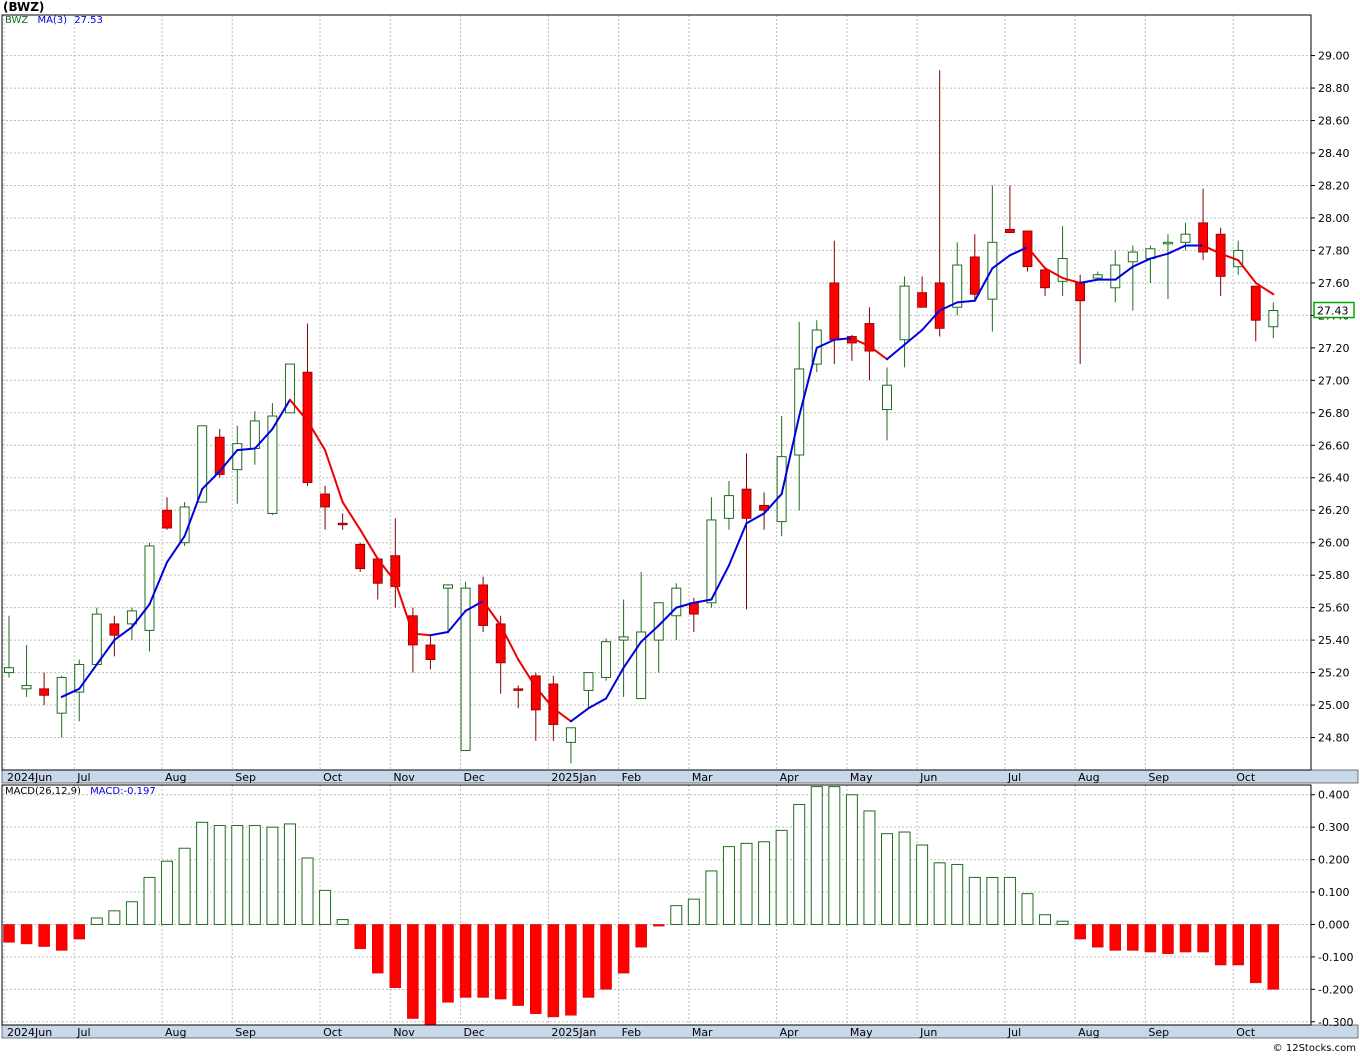  What do you see at coordinates (1335, 1022) in the screenshot?
I see `macd-y-tick-label: -0.300` at bounding box center [1335, 1022].